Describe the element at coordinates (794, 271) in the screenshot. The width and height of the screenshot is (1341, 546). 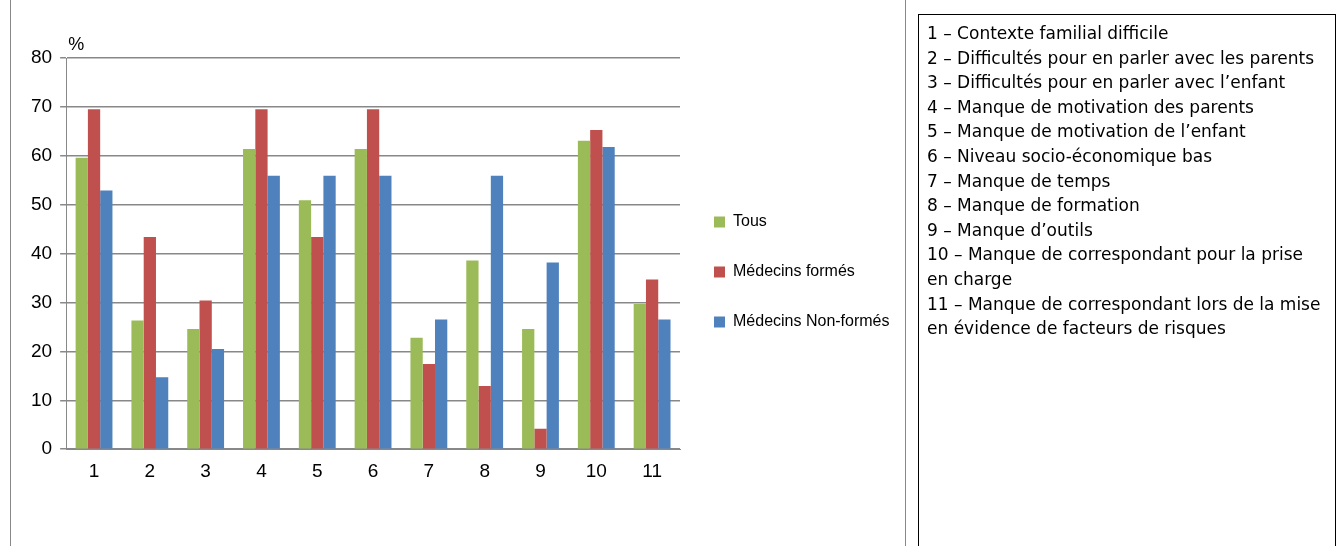
I see `legend-label: Médecins formés` at that location.